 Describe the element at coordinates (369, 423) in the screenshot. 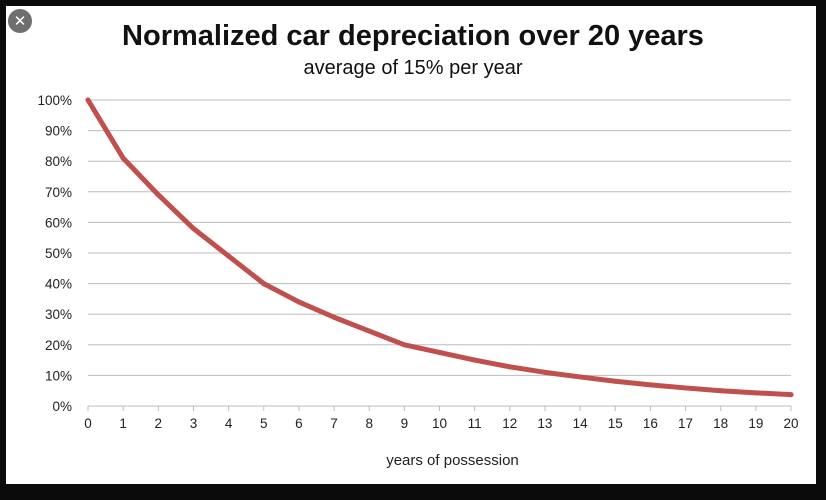

I see `x-tick-label: 8` at that location.